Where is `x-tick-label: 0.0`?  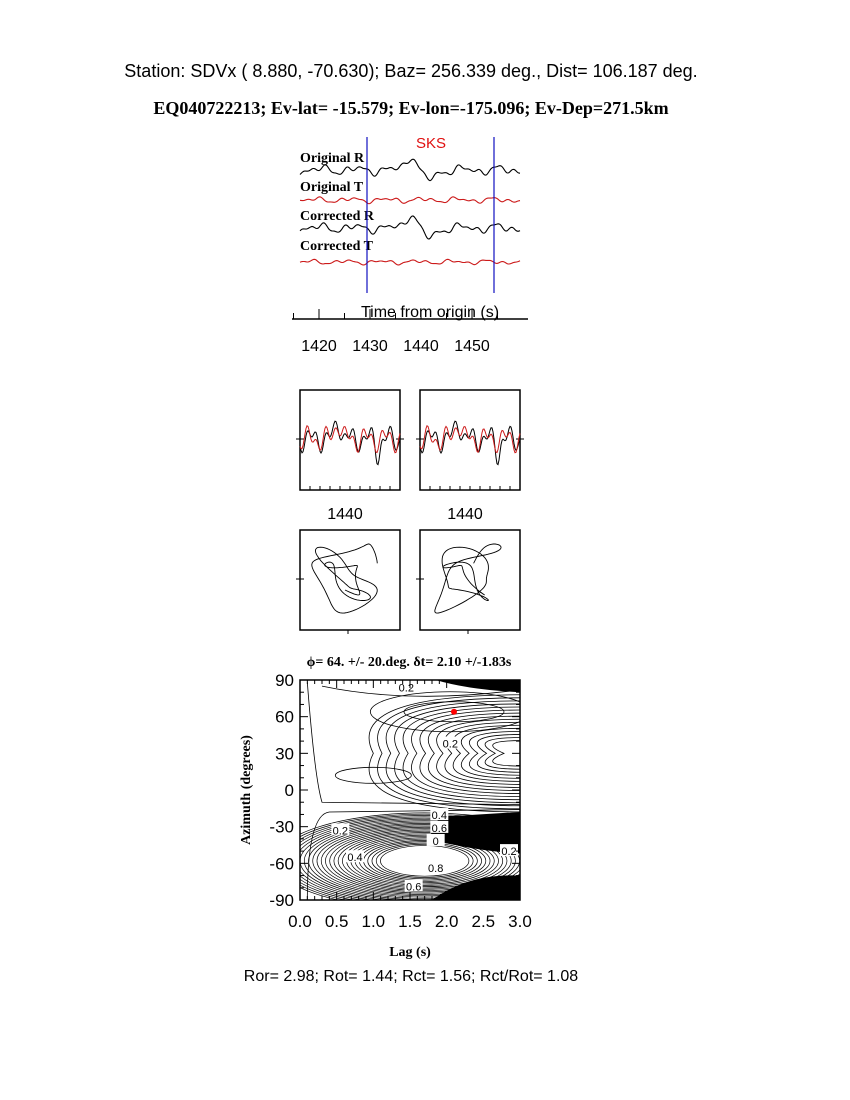
x-tick-label: 0.0 is located at coordinates (300, 921).